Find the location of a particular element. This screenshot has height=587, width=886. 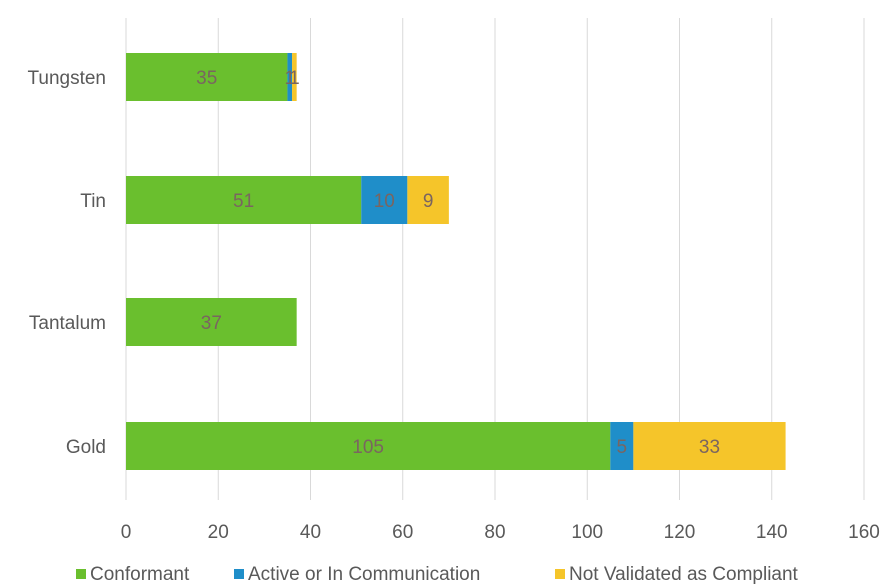

data-label-tungsten-not-validated-as-compliant: 1 is located at coordinates (294, 78).